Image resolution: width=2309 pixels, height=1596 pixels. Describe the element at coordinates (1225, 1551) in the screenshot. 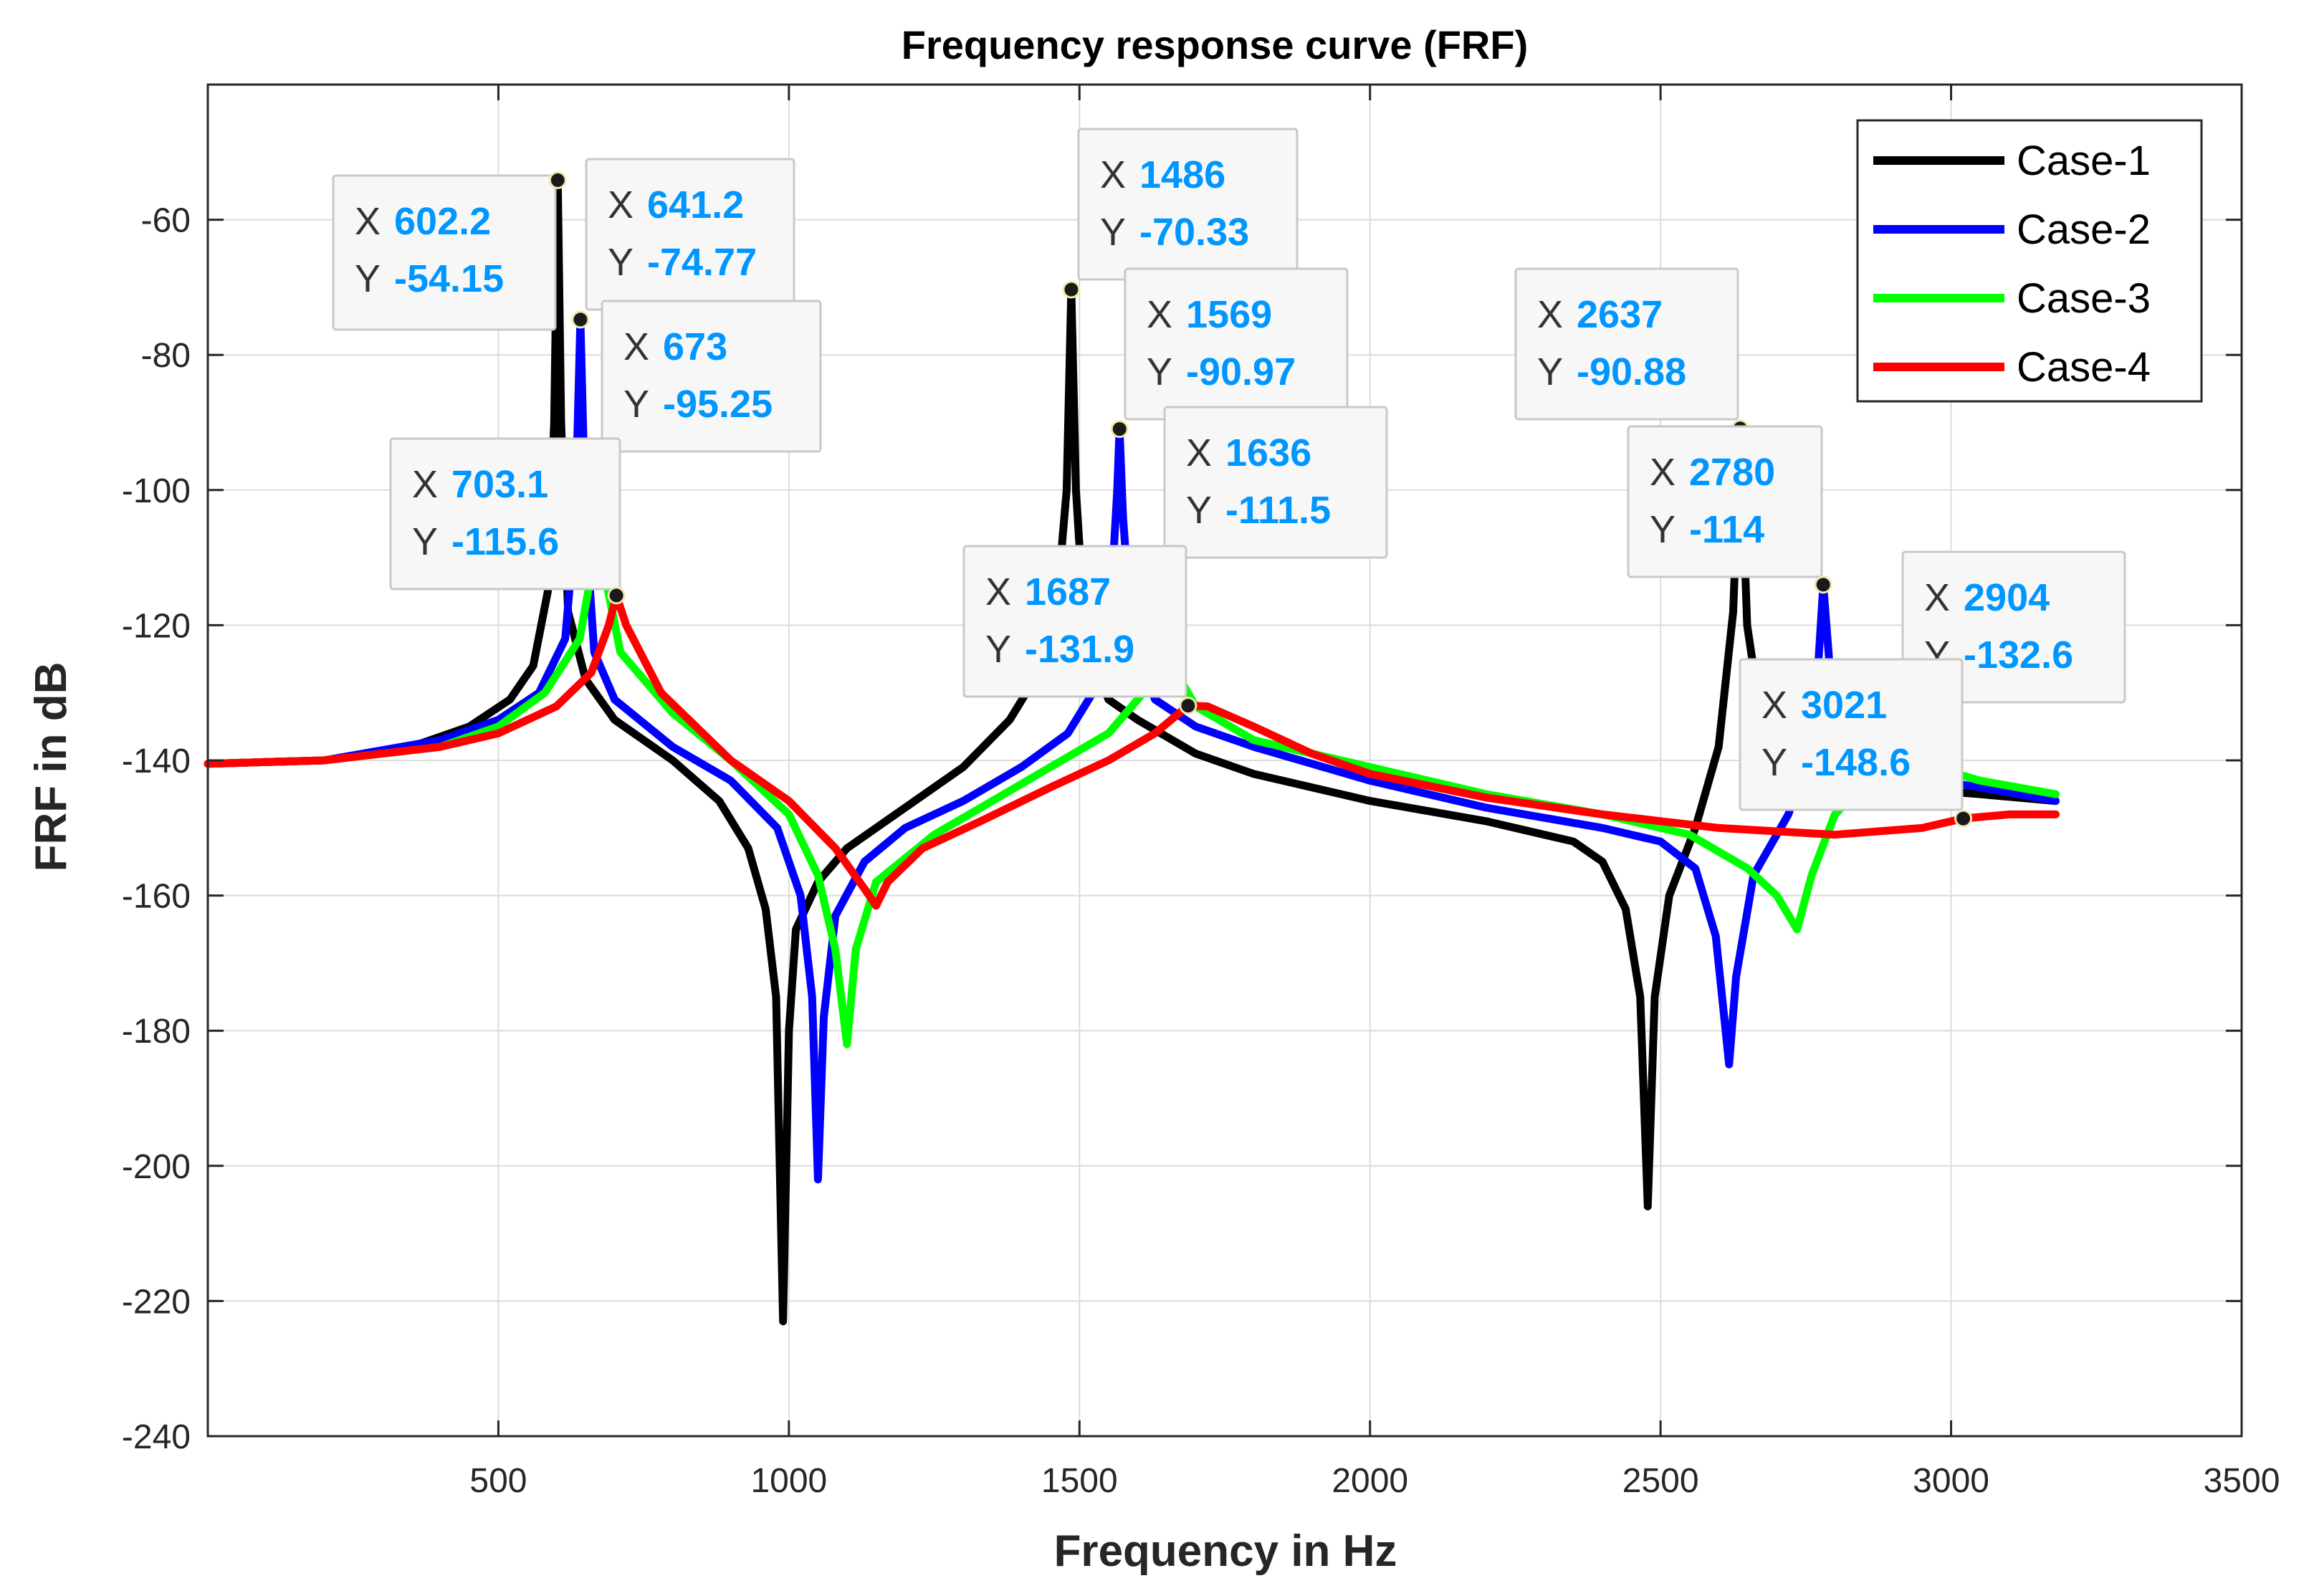

I see `x-axis-title: Frequency in Hz` at that location.